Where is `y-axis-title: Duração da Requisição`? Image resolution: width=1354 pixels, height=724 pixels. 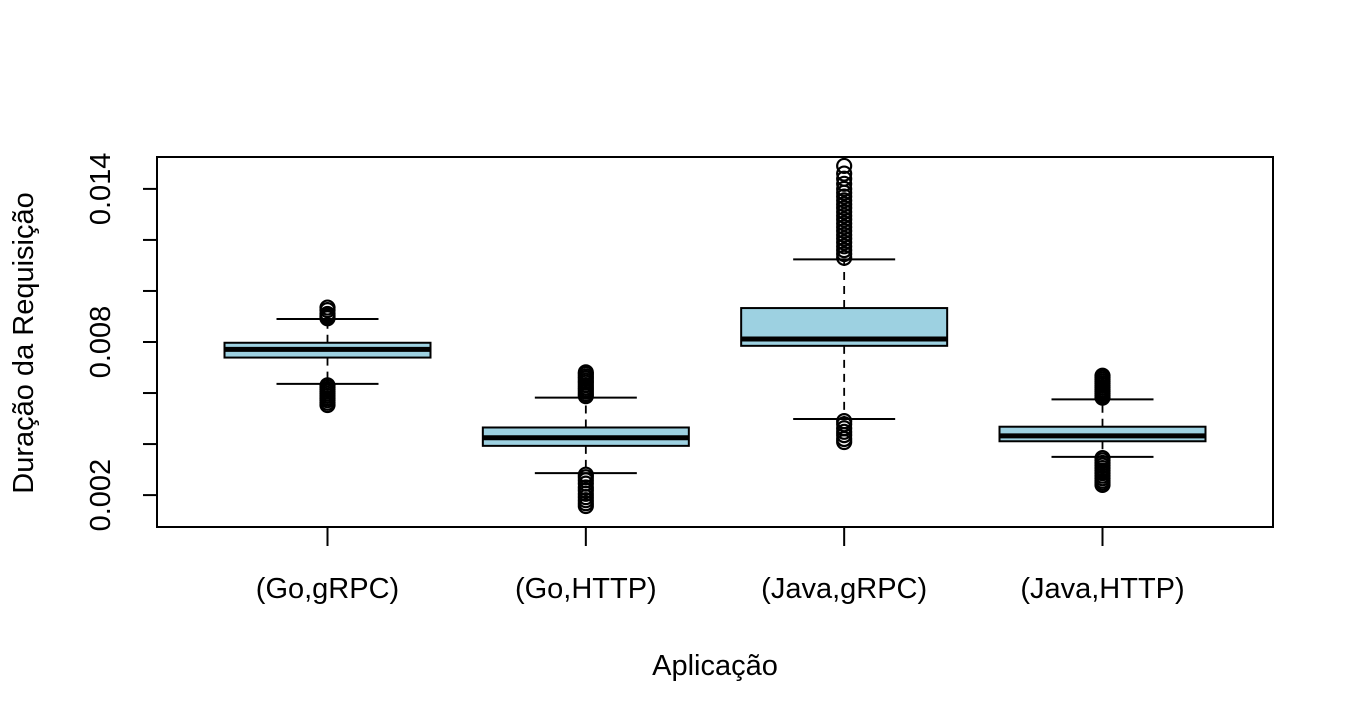
y-axis-title: Duração da Requisição is located at coordinates (24, 342).